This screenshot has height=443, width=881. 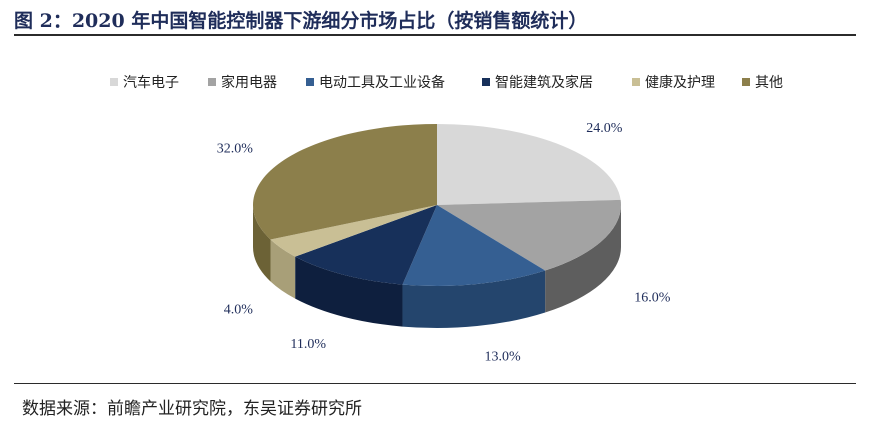 What do you see at coordinates (192, 409) in the screenshot?
I see `source-note: 数据来源：前瞻产业研究院，东吴证券研究所` at bounding box center [192, 409].